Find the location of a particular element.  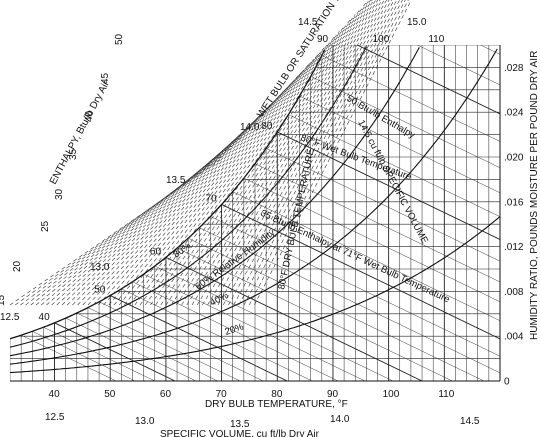

y-tick-label: .004 is located at coordinates (514, 337).